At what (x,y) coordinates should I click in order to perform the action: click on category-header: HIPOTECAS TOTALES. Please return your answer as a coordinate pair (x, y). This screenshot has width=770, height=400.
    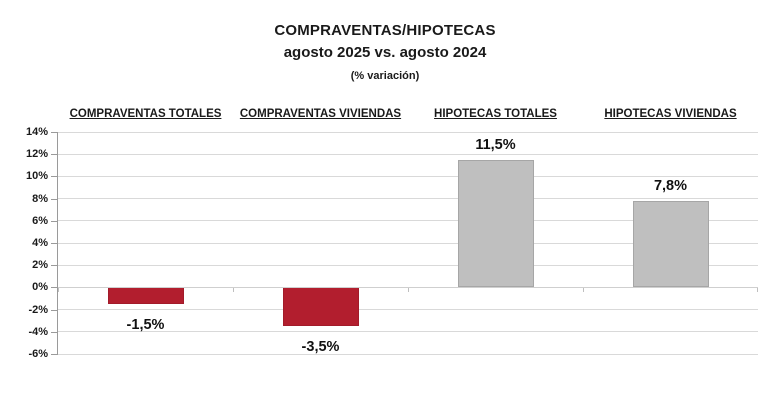
    Looking at the image, I should click on (495, 114).